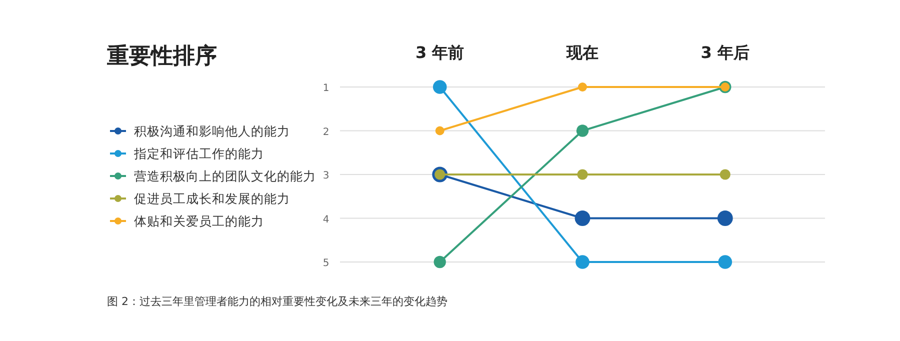  Describe the element at coordinates (326, 220) in the screenshot. I see `y-tick-label: 4` at that location.